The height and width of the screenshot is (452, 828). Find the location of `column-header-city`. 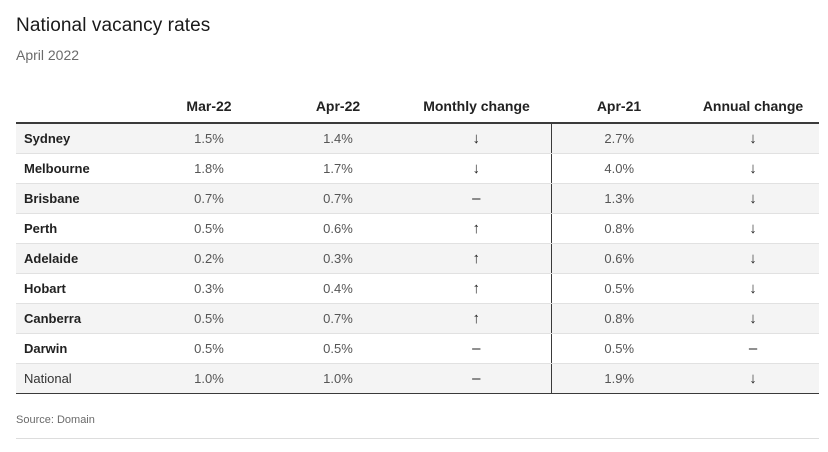

column-header-city is located at coordinates (80, 107).